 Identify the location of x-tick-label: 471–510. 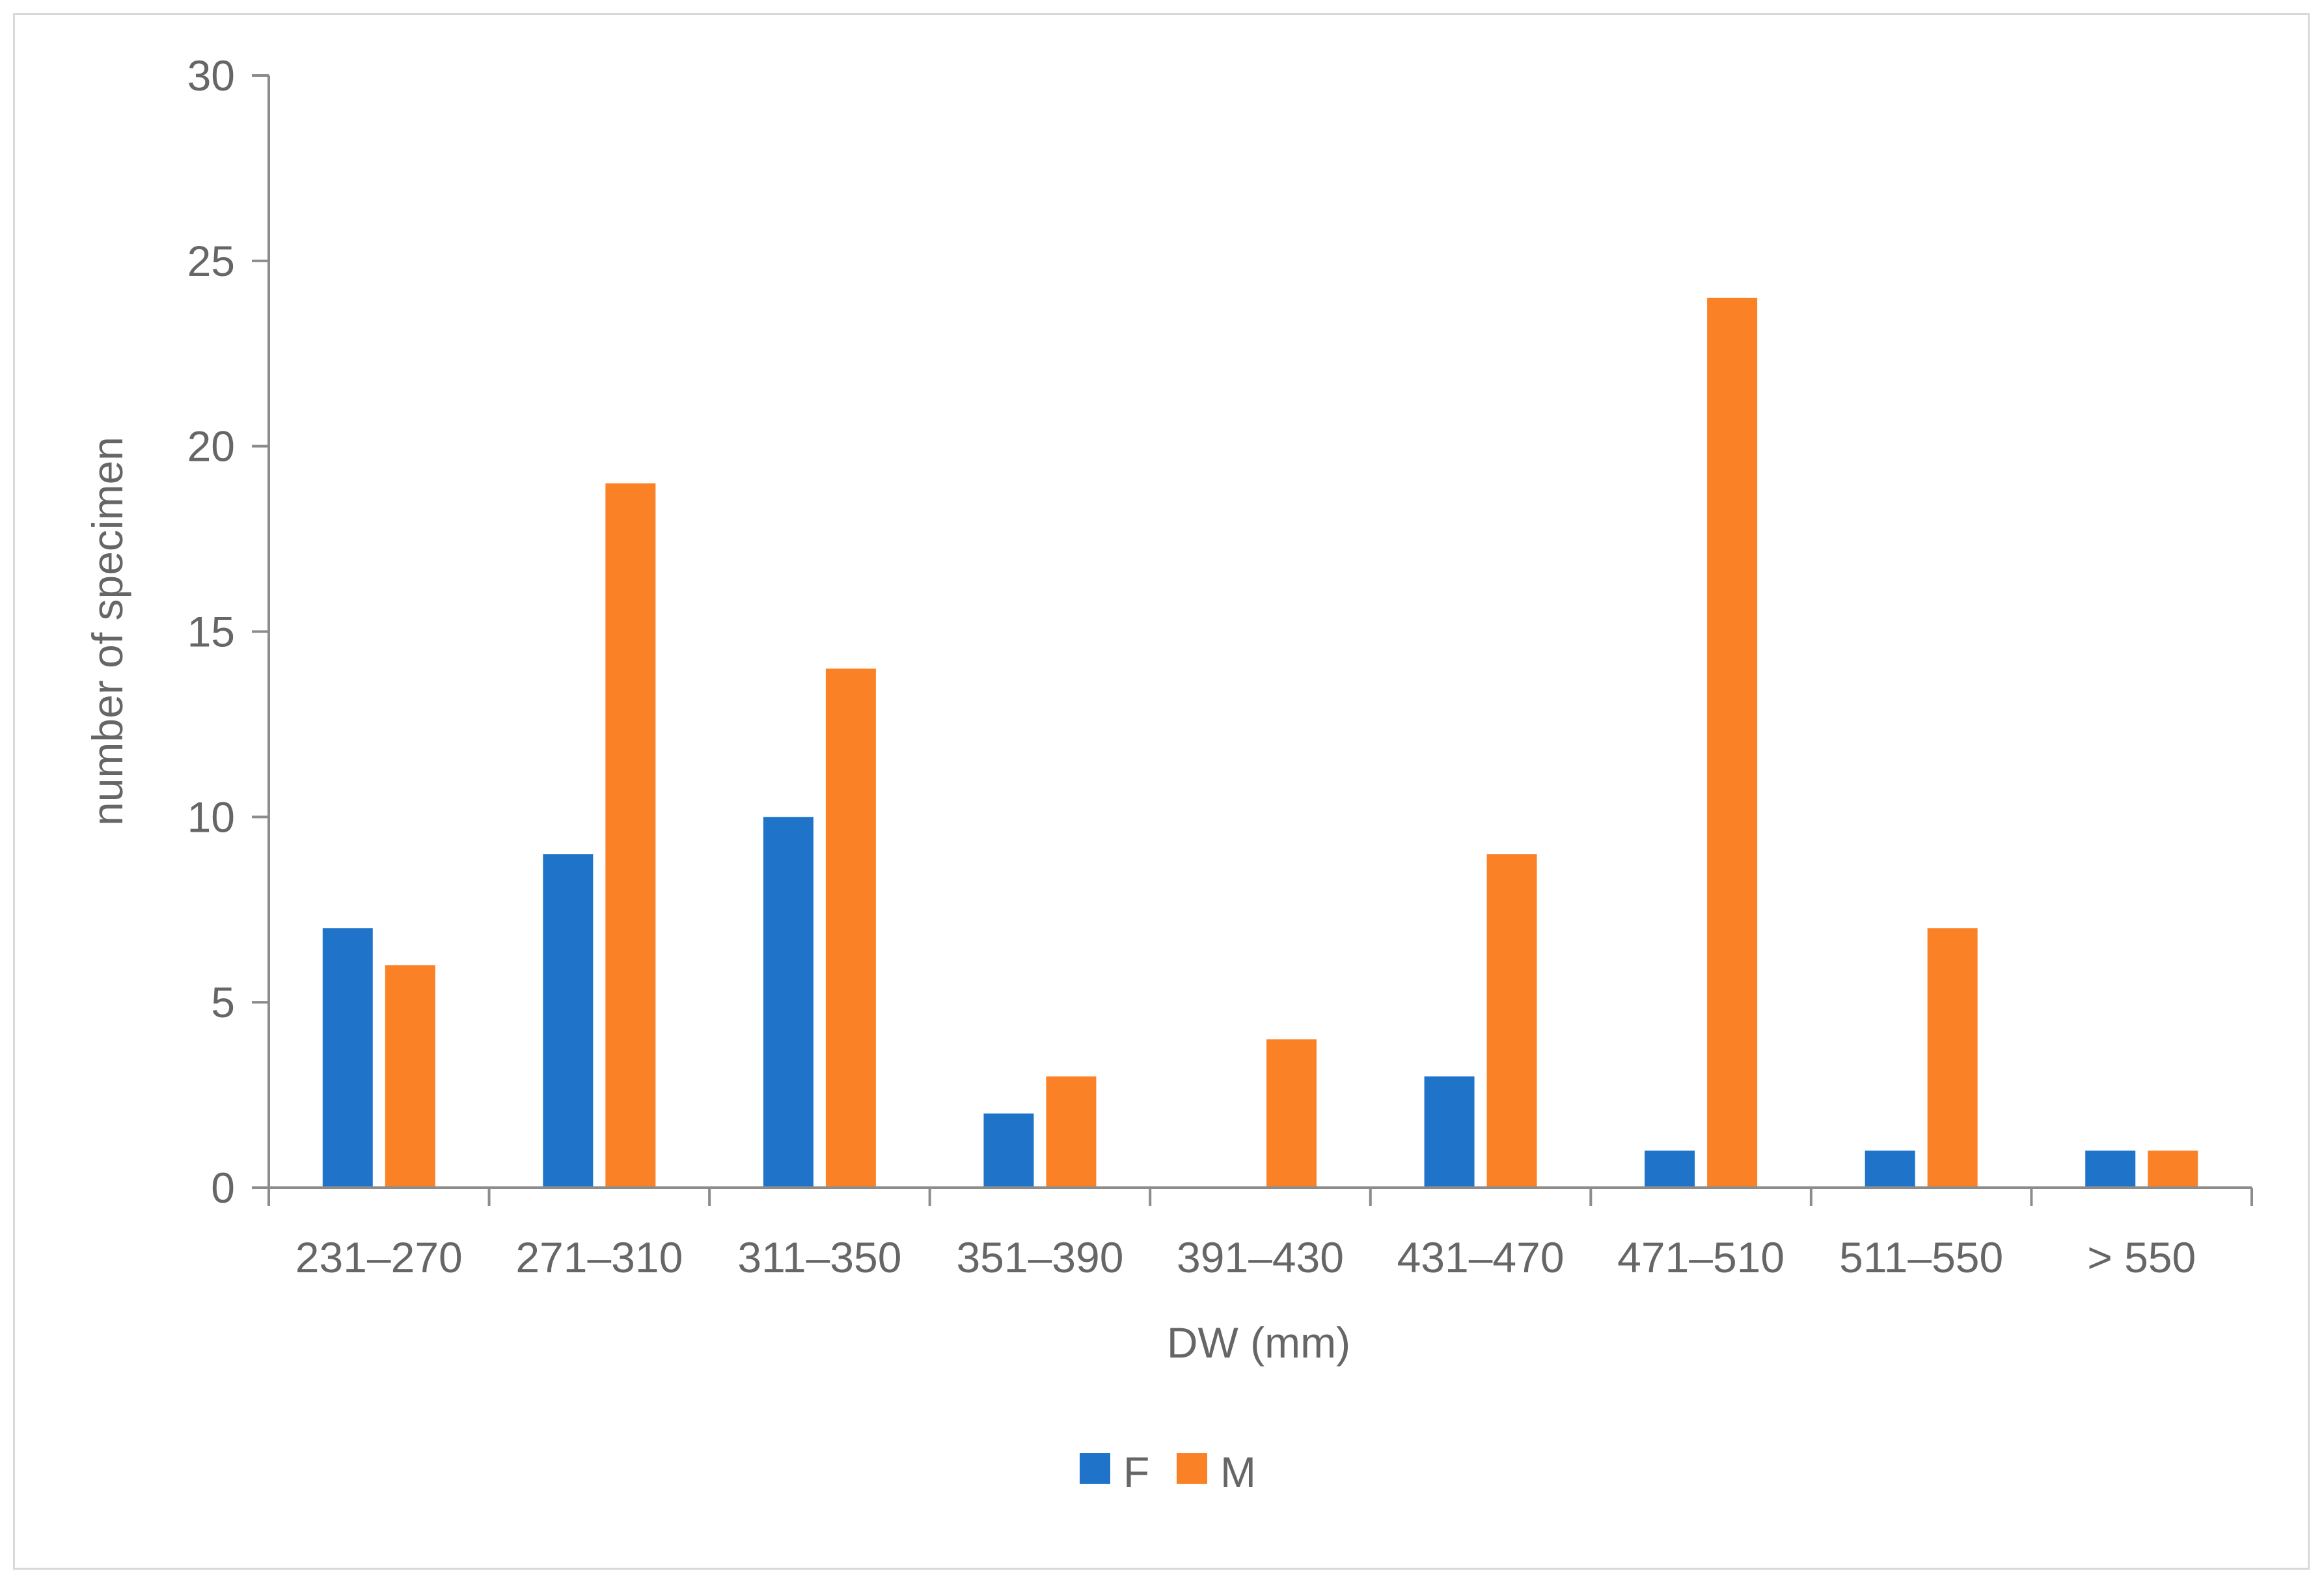
(1700, 1257).